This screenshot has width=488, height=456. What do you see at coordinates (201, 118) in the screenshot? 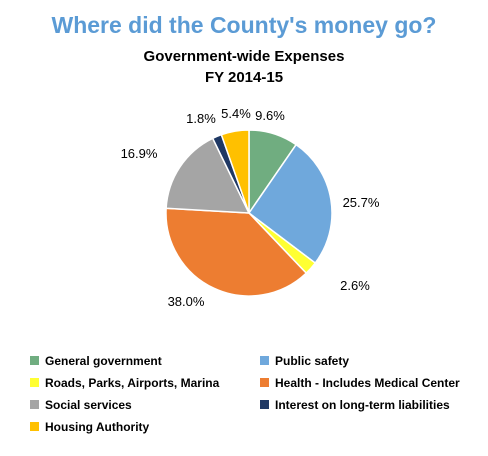
I see `data-label: 1.8%` at bounding box center [201, 118].